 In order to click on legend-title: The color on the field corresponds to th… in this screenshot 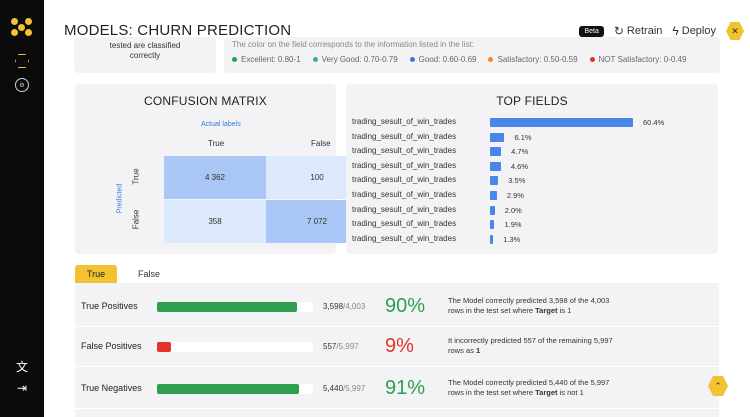, I will do `click(353, 44)`.